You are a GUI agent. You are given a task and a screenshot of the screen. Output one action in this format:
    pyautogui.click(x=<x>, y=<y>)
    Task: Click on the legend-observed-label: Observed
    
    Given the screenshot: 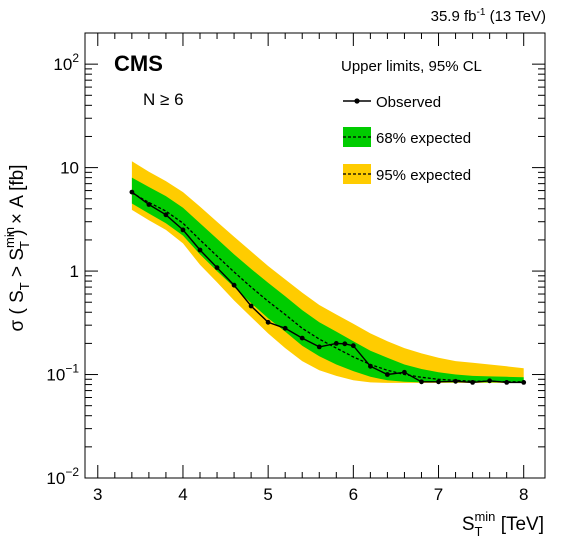 What is the action you would take?
    pyautogui.click(x=408, y=102)
    